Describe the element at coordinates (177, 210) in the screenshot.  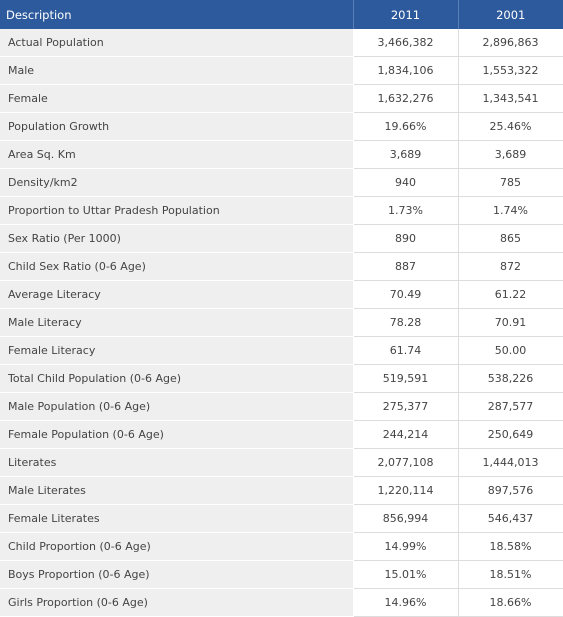
I see `row-description: Proportion to Uttar Pradesh Population` at that location.